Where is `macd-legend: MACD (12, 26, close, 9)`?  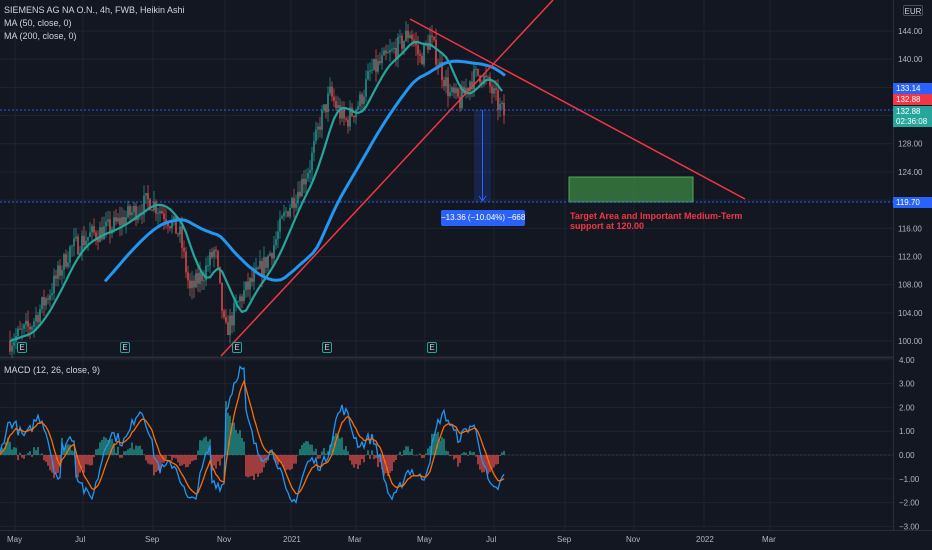
macd-legend: MACD (12, 26, close, 9) is located at coordinates (52, 370).